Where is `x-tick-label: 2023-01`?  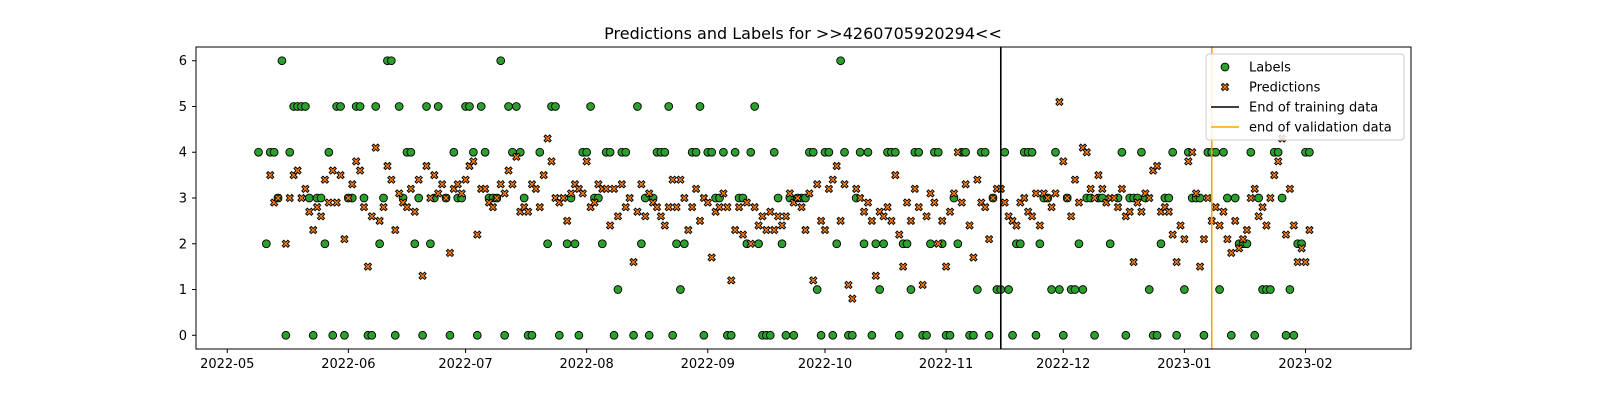 x-tick-label: 2023-01 is located at coordinates (1184, 364).